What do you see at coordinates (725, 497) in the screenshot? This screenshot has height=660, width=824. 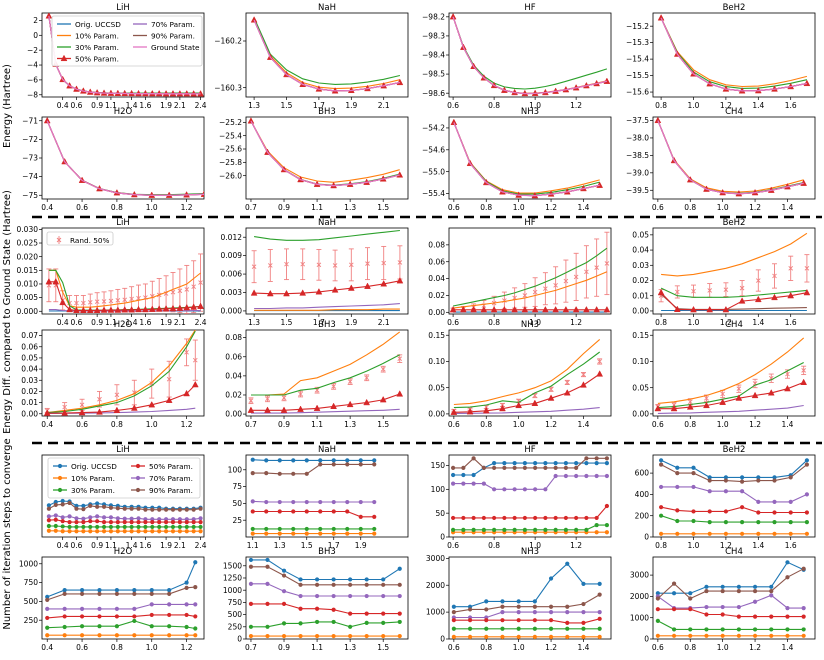 I see `panel-iter-beh2: BeH2 0.8 1.0 1.2 1.4 1.6 0 200 400 600` at bounding box center [725, 497].